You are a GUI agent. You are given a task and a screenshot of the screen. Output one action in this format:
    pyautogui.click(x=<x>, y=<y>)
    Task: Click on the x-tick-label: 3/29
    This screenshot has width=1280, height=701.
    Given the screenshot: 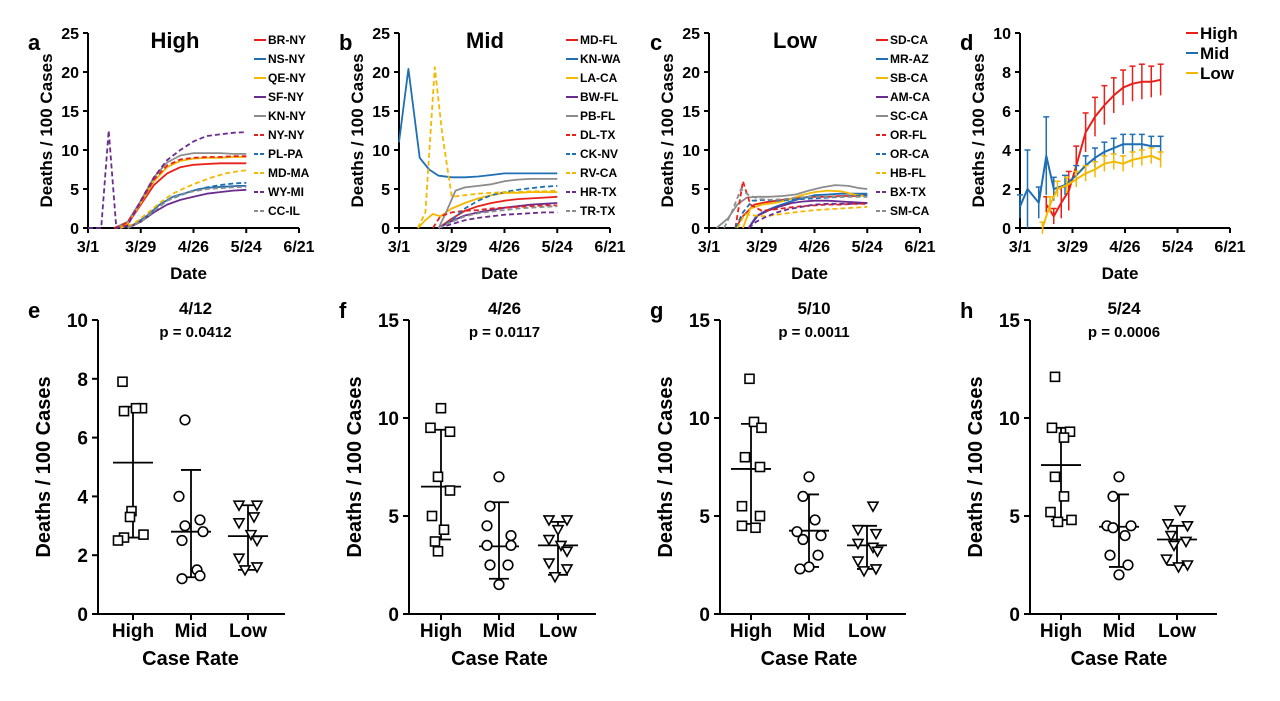 What is the action you would take?
    pyautogui.click(x=761, y=247)
    